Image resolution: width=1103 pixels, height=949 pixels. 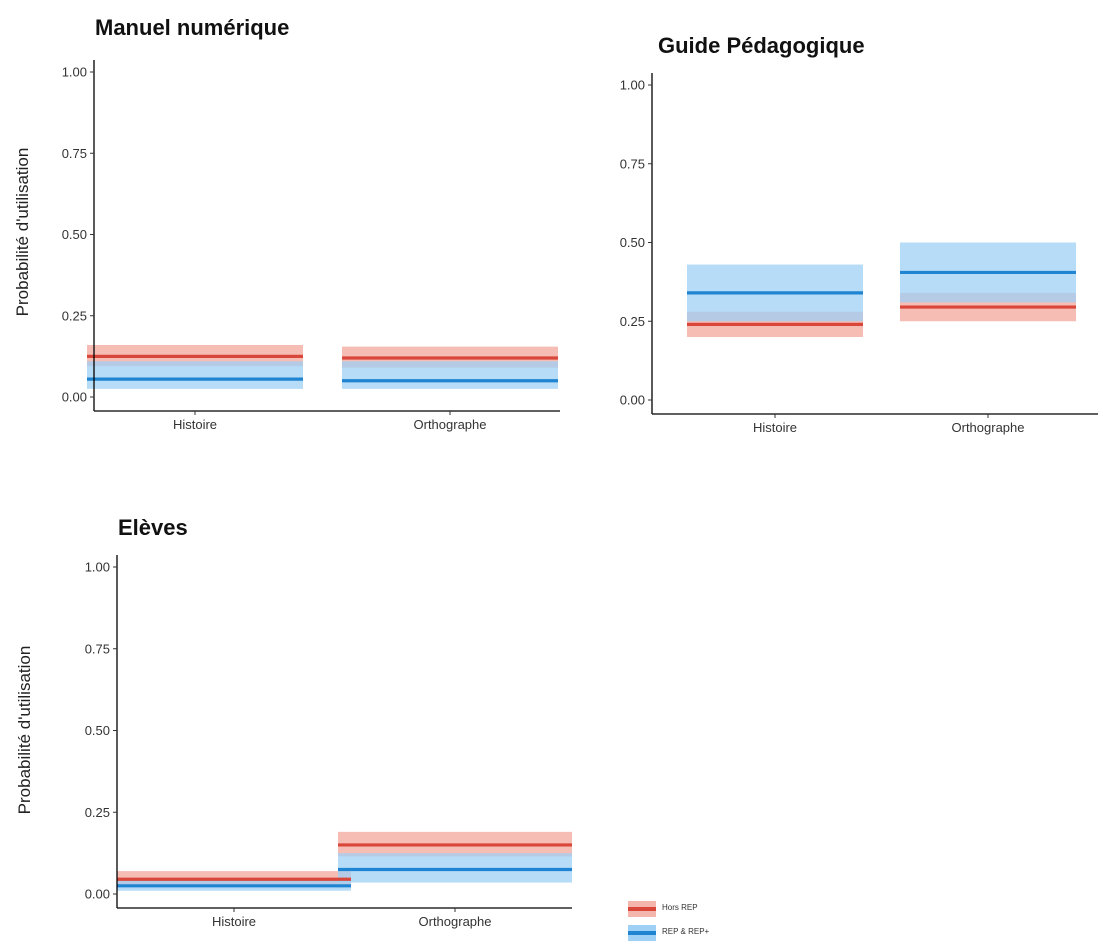 I want to click on legend-label: Hors REP, so click(x=680, y=907).